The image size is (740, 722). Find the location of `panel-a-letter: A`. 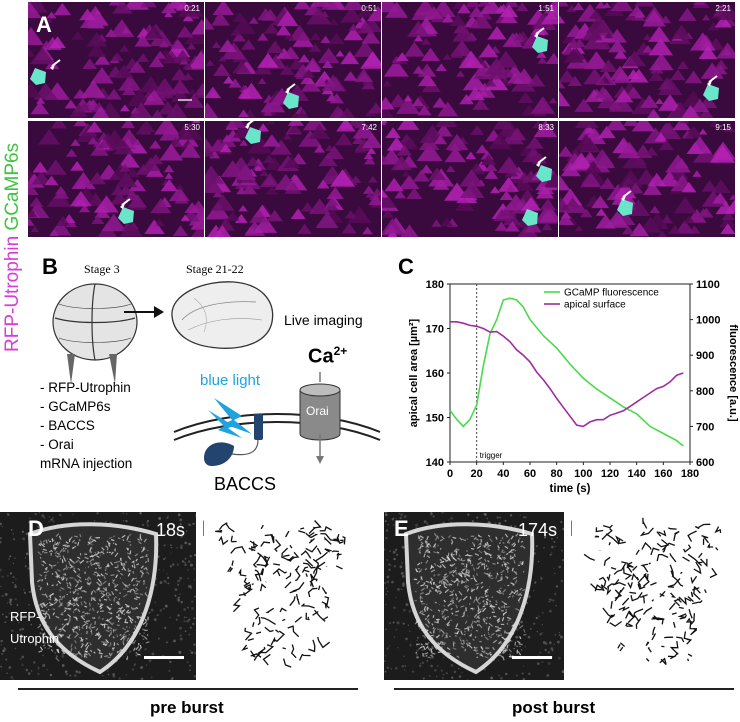

panel-a-letter: A is located at coordinates (44, 24).